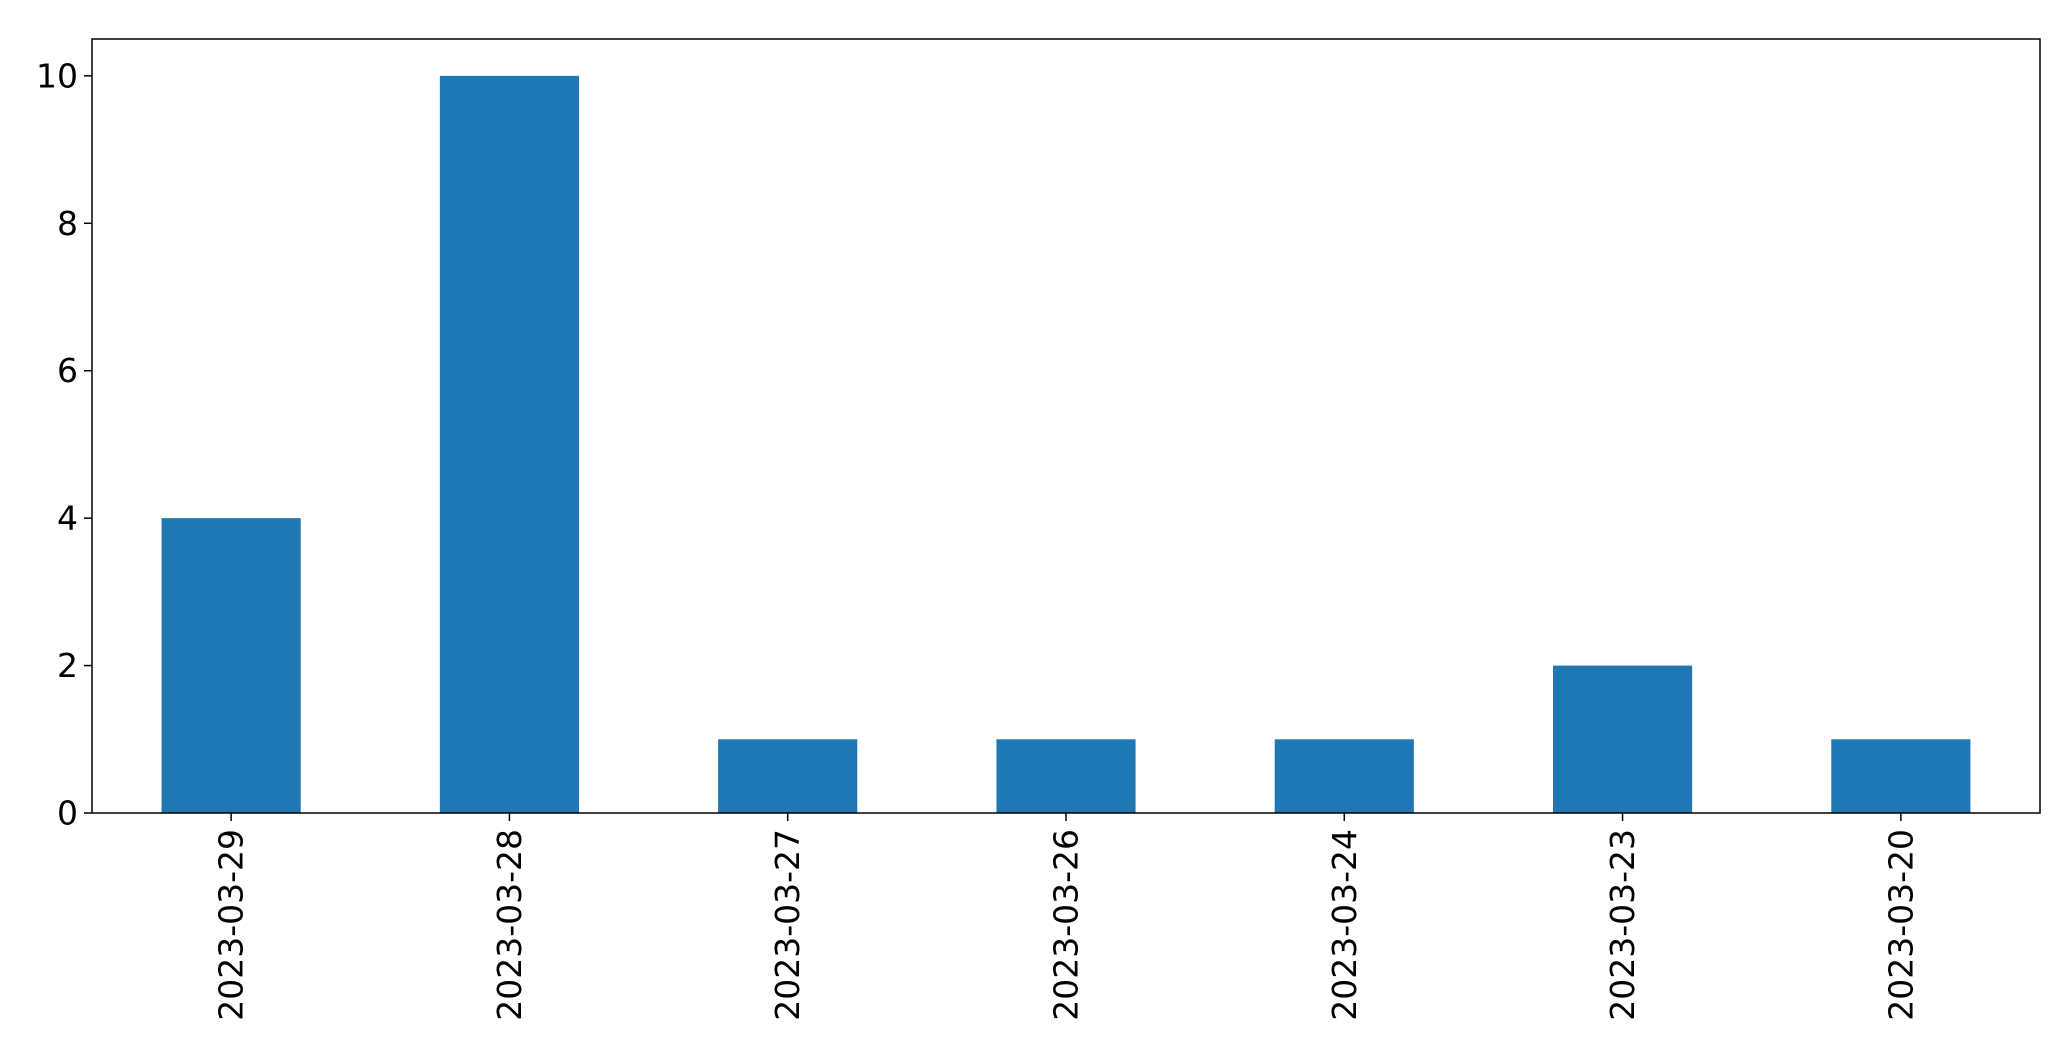 The width and height of the screenshot is (2071, 1061). Describe the element at coordinates (67, 518) in the screenshot. I see `y-tick-label: 4` at that location.